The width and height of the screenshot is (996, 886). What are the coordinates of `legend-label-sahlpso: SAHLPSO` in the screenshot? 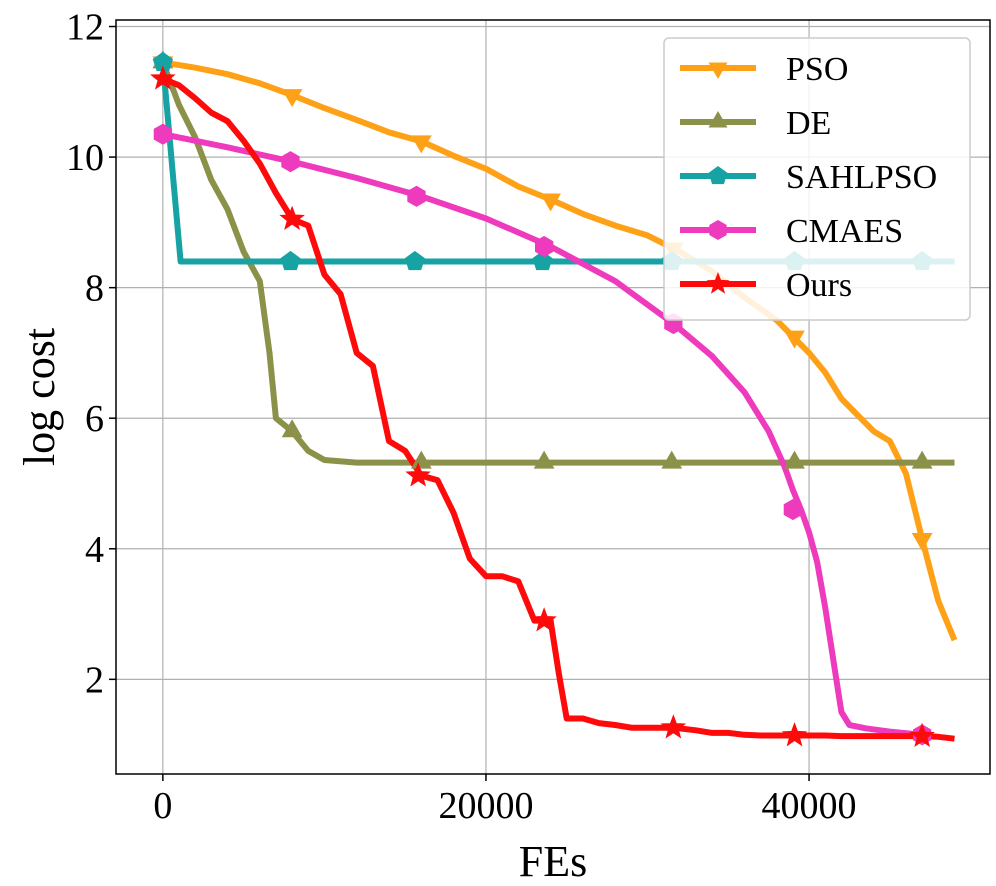 It's located at (861, 177).